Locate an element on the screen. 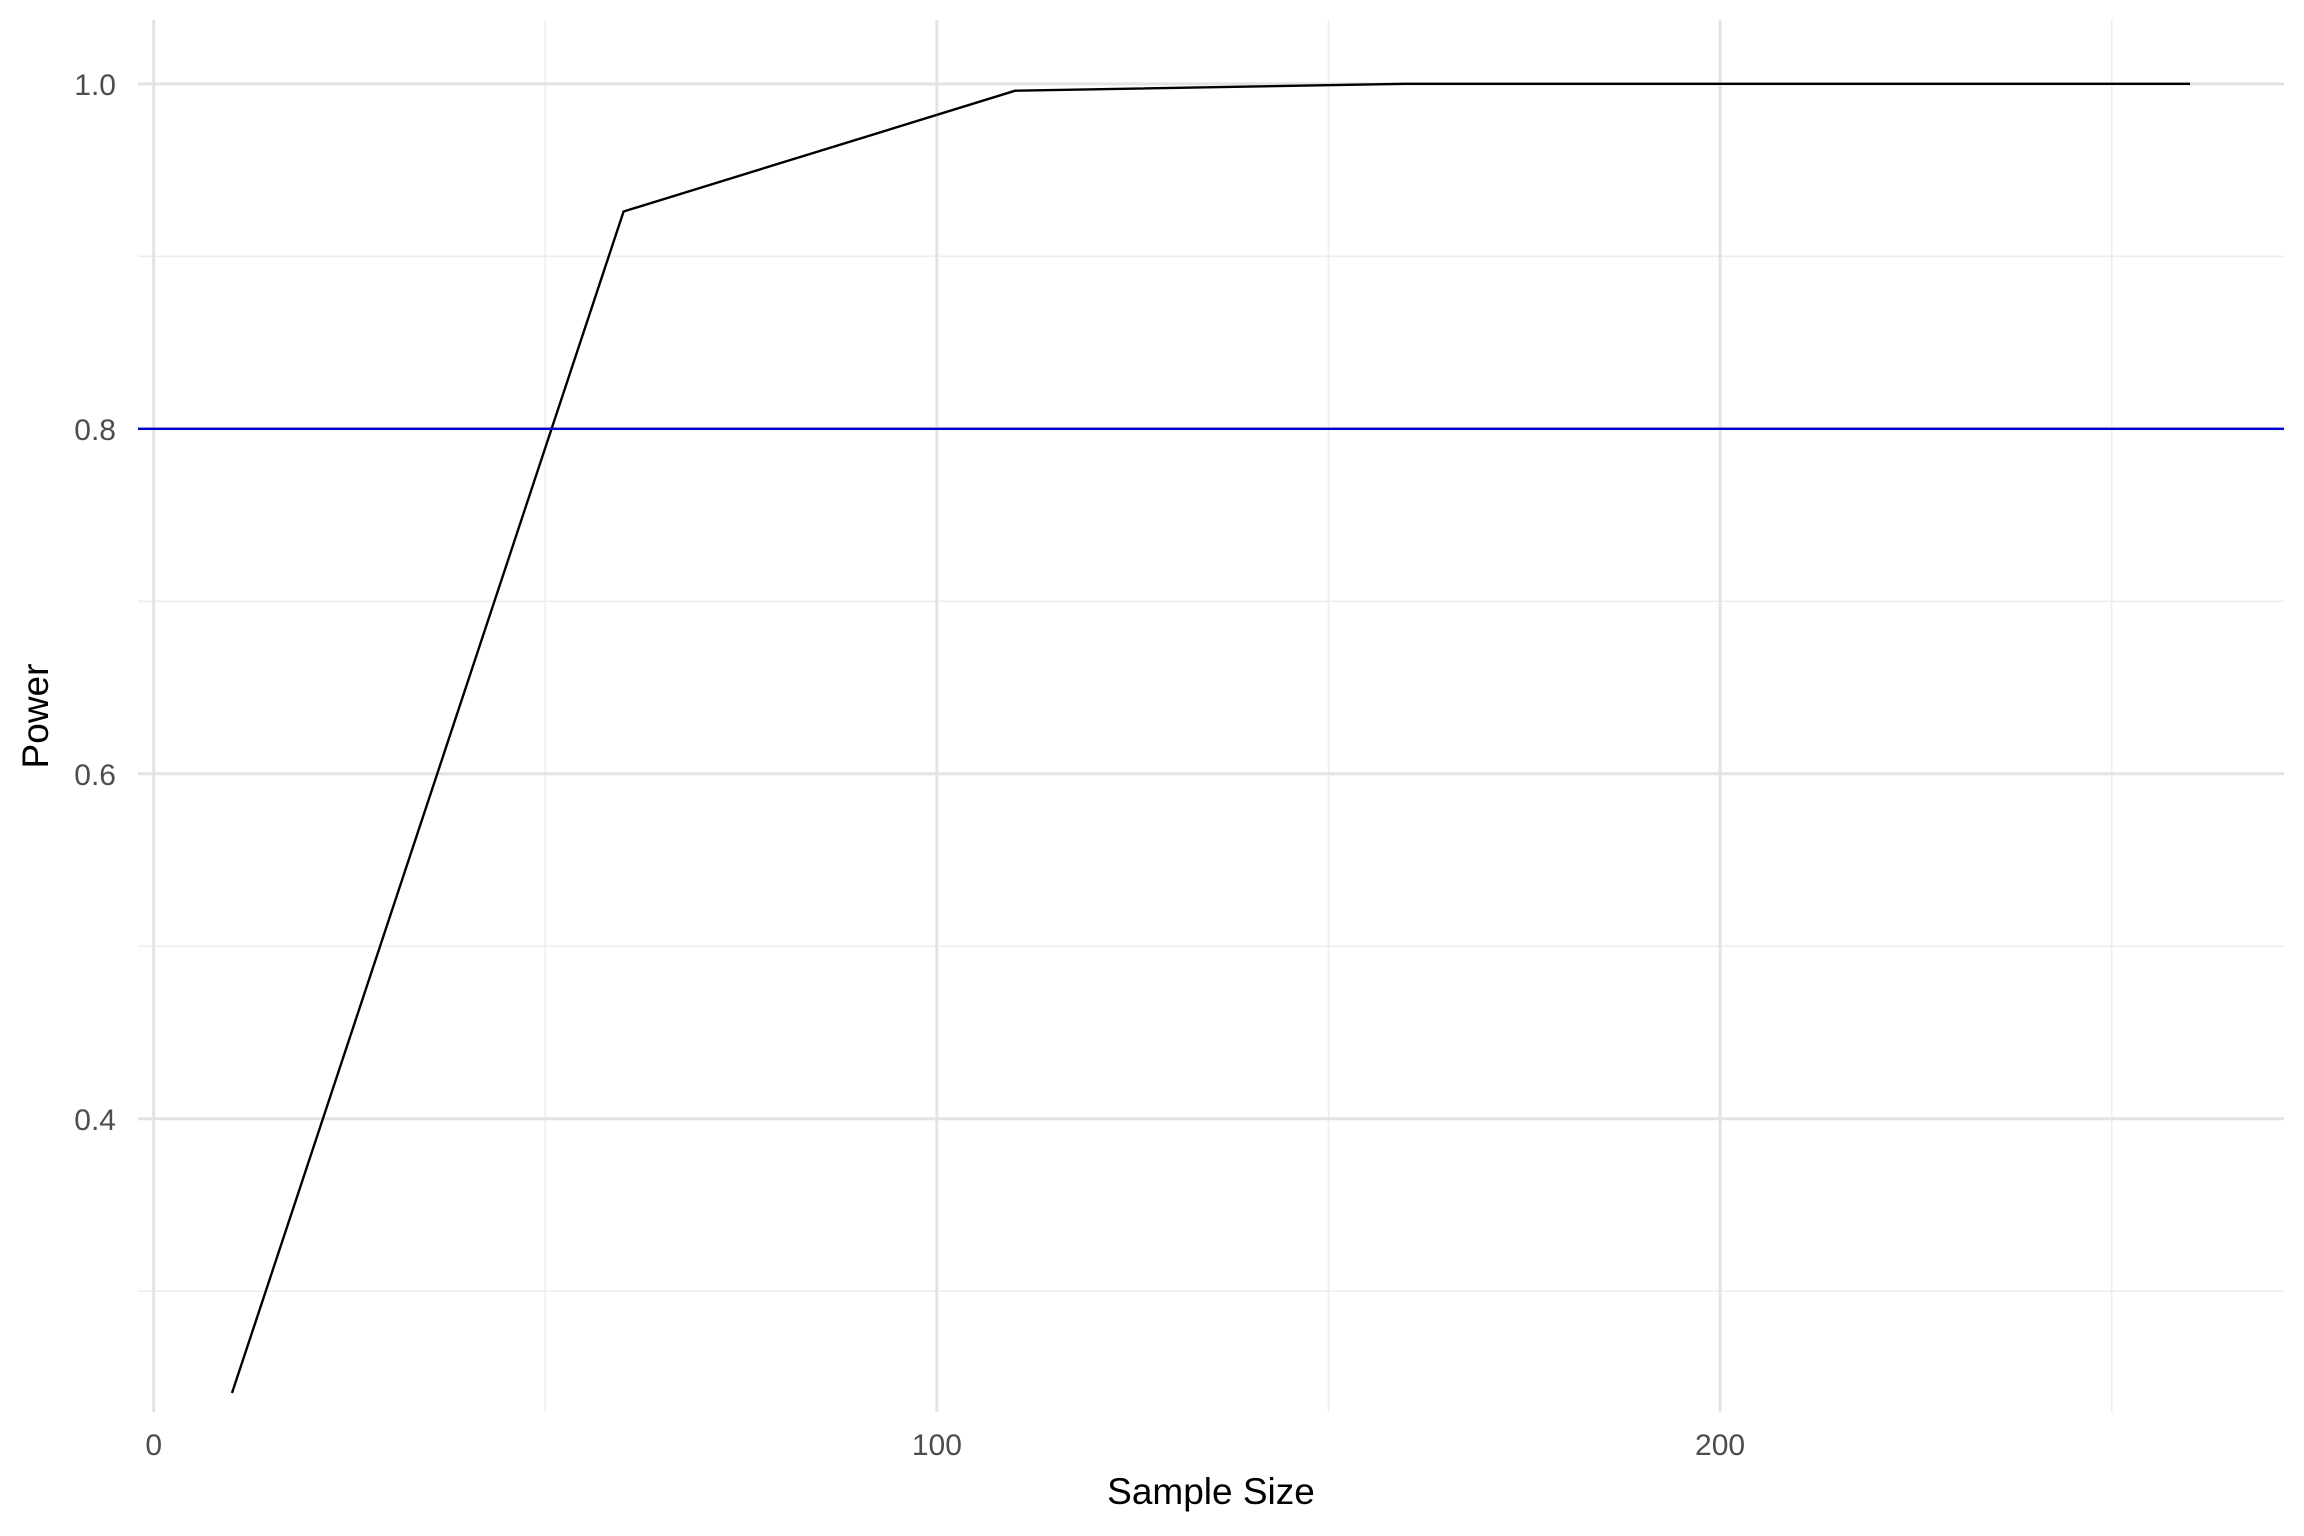  x-tick-label: 0 is located at coordinates (153, 1445).